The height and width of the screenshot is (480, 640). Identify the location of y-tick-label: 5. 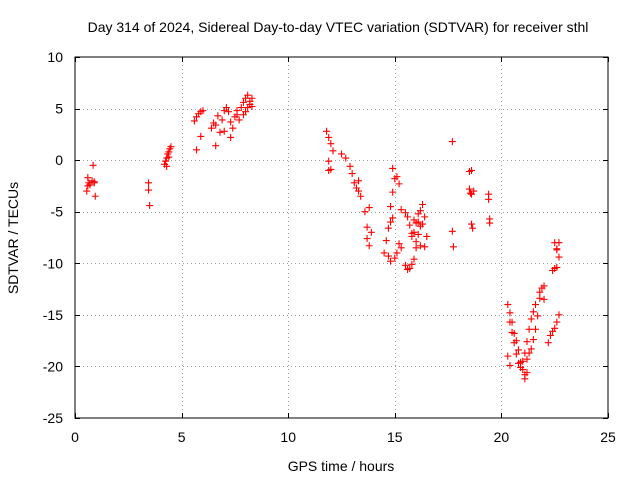
(59, 109).